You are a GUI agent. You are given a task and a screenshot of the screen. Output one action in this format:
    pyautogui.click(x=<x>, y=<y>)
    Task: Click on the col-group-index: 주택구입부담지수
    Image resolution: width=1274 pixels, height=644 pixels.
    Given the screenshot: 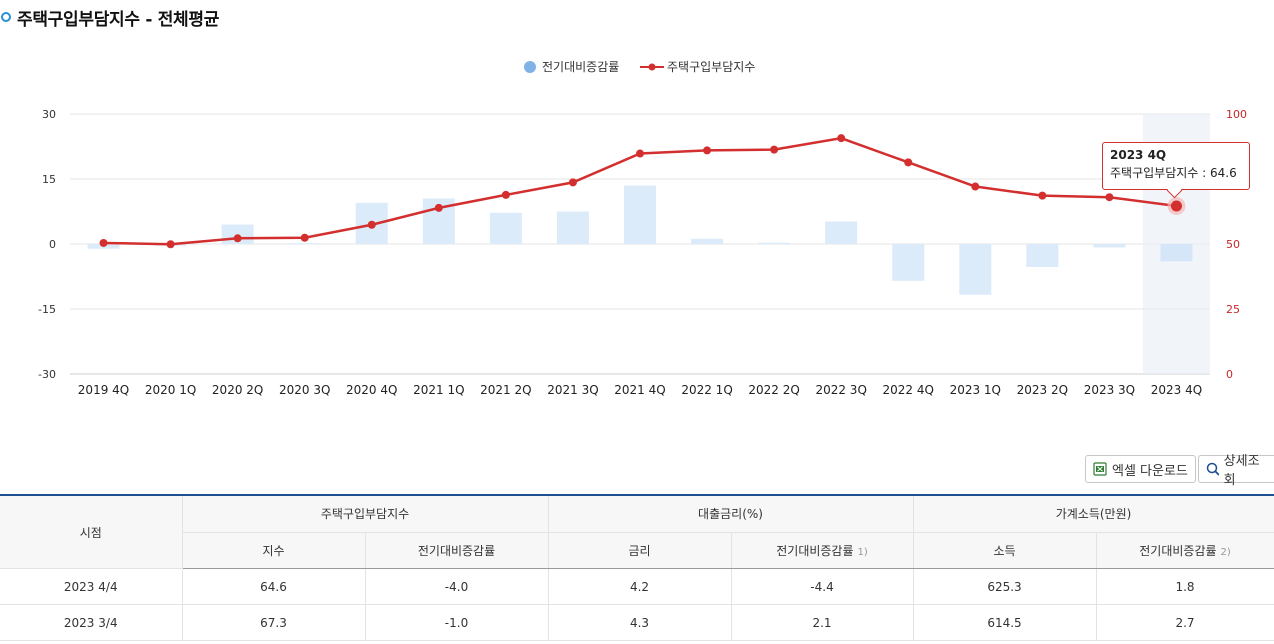 What is the action you would take?
    pyautogui.click(x=365, y=513)
    